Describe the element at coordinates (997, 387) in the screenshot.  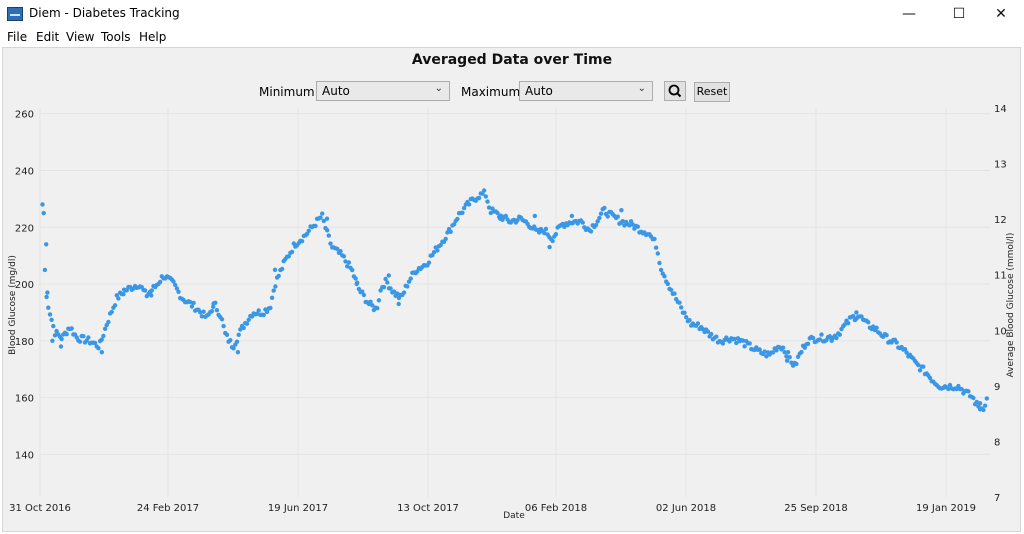
I see `right-tick-label: 9` at that location.